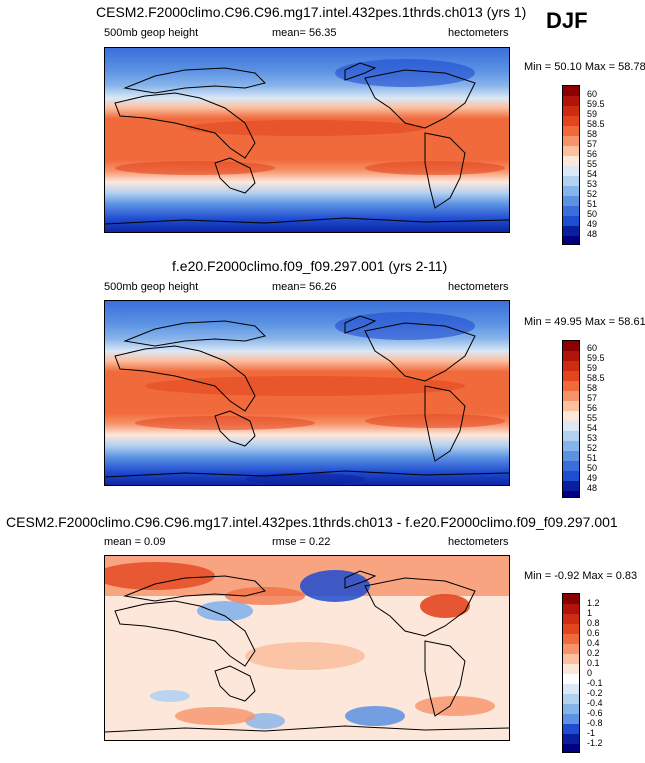 Image resolution: width=645 pixels, height=763 pixels. I want to click on panel-1-colorbar-tick: 58, so click(592, 134).